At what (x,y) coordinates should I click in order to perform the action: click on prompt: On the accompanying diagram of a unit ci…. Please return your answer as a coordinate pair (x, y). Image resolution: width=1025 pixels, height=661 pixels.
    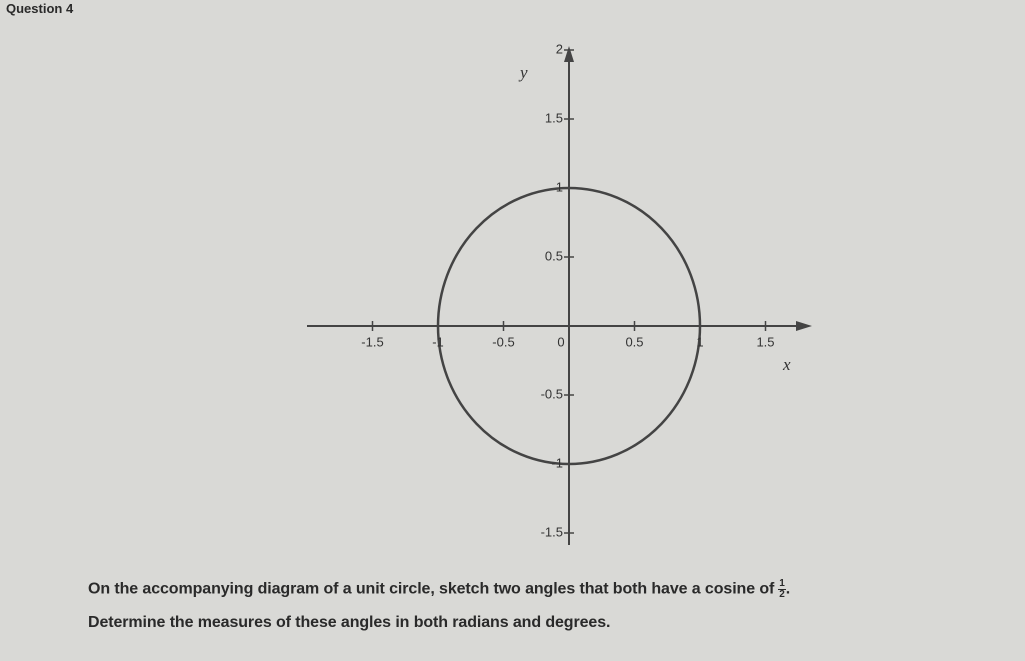
    Looking at the image, I should click on (439, 589).